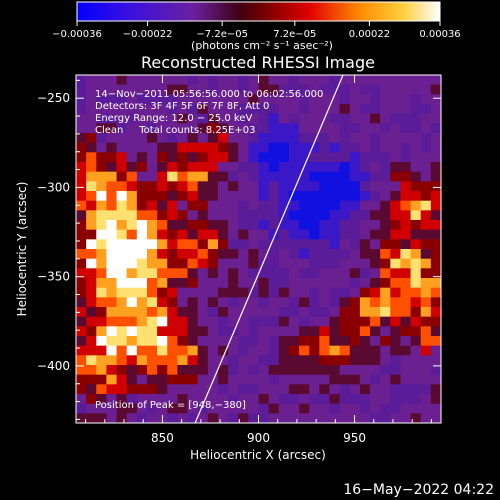 Image resolution: width=500 pixels, height=500 pixels. I want to click on y-tick-label: −400, so click(53, 366).